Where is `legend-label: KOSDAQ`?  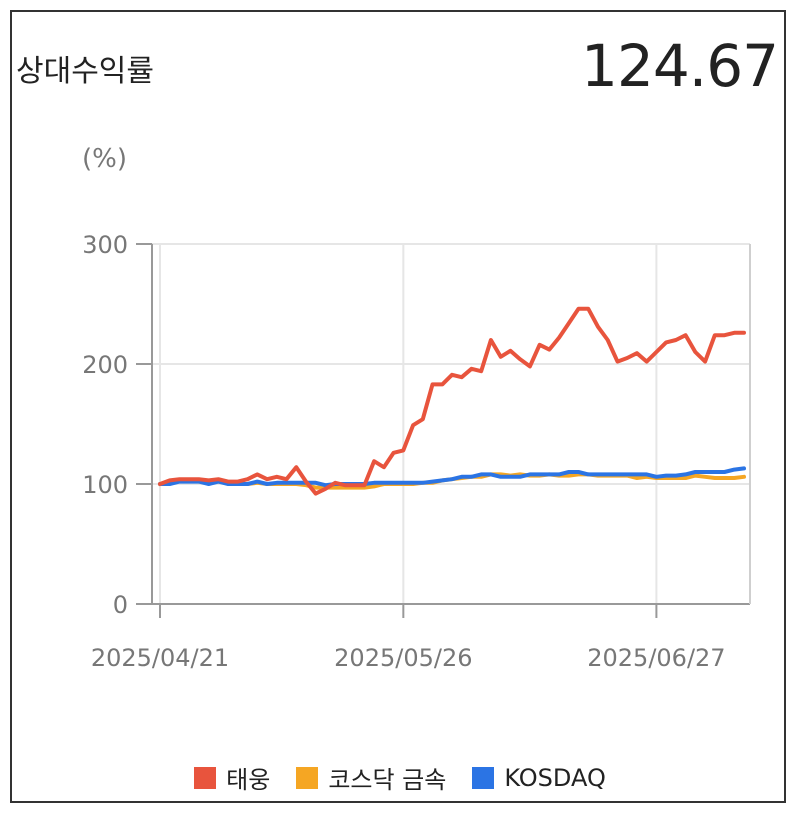 legend-label: KOSDAQ is located at coordinates (555, 777).